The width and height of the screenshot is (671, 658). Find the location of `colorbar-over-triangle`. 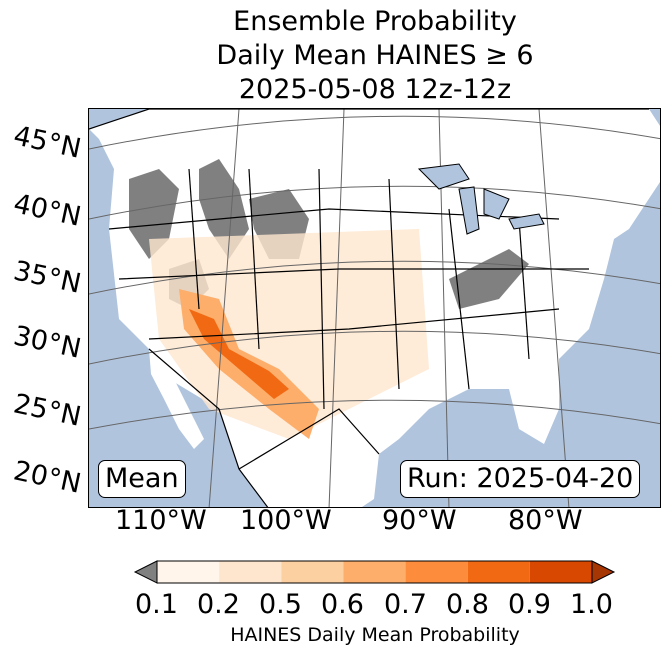

colorbar-over-triangle is located at coordinates (603, 572).